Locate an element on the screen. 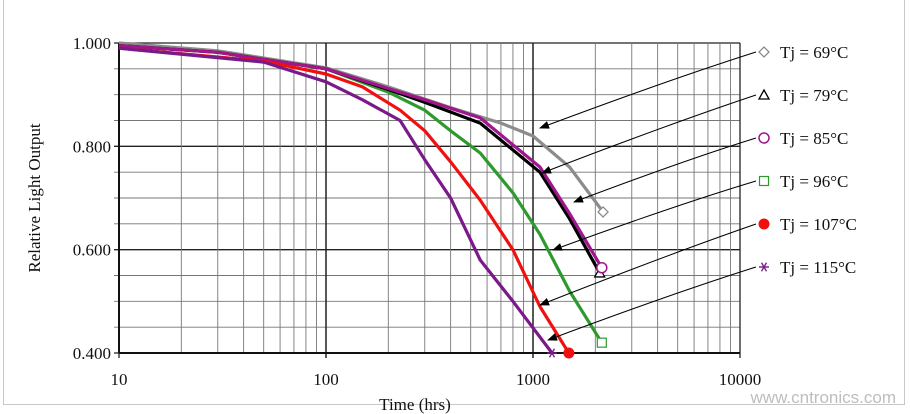  legend-label-0: Tj = 69°C is located at coordinates (814, 52).